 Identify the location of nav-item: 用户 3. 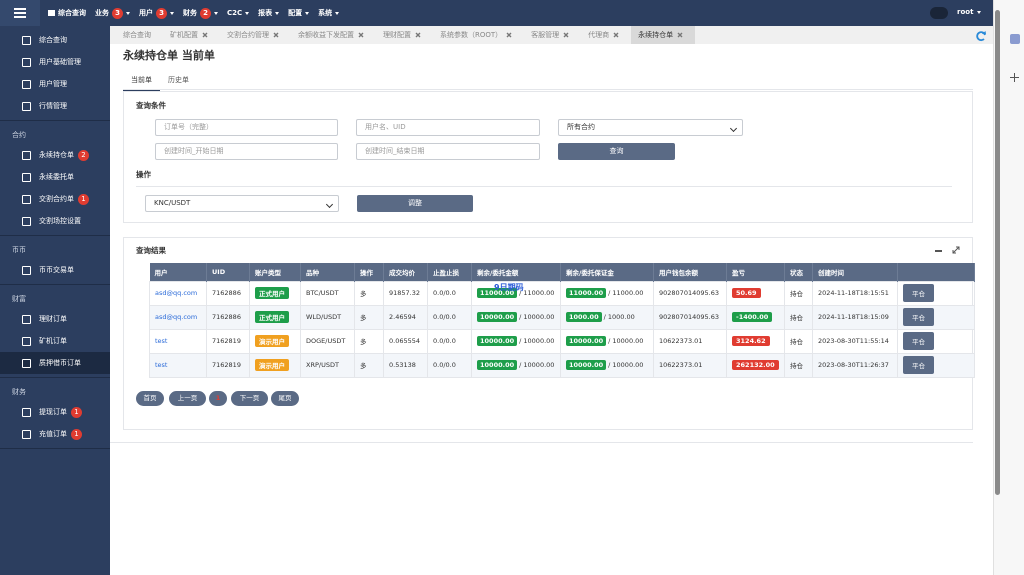
(156, 13).